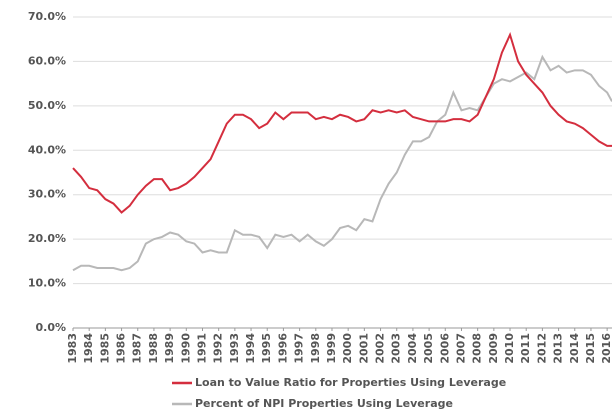  Describe the element at coordinates (347, 348) in the screenshot. I see `x-tick-label: 2000` at that location.